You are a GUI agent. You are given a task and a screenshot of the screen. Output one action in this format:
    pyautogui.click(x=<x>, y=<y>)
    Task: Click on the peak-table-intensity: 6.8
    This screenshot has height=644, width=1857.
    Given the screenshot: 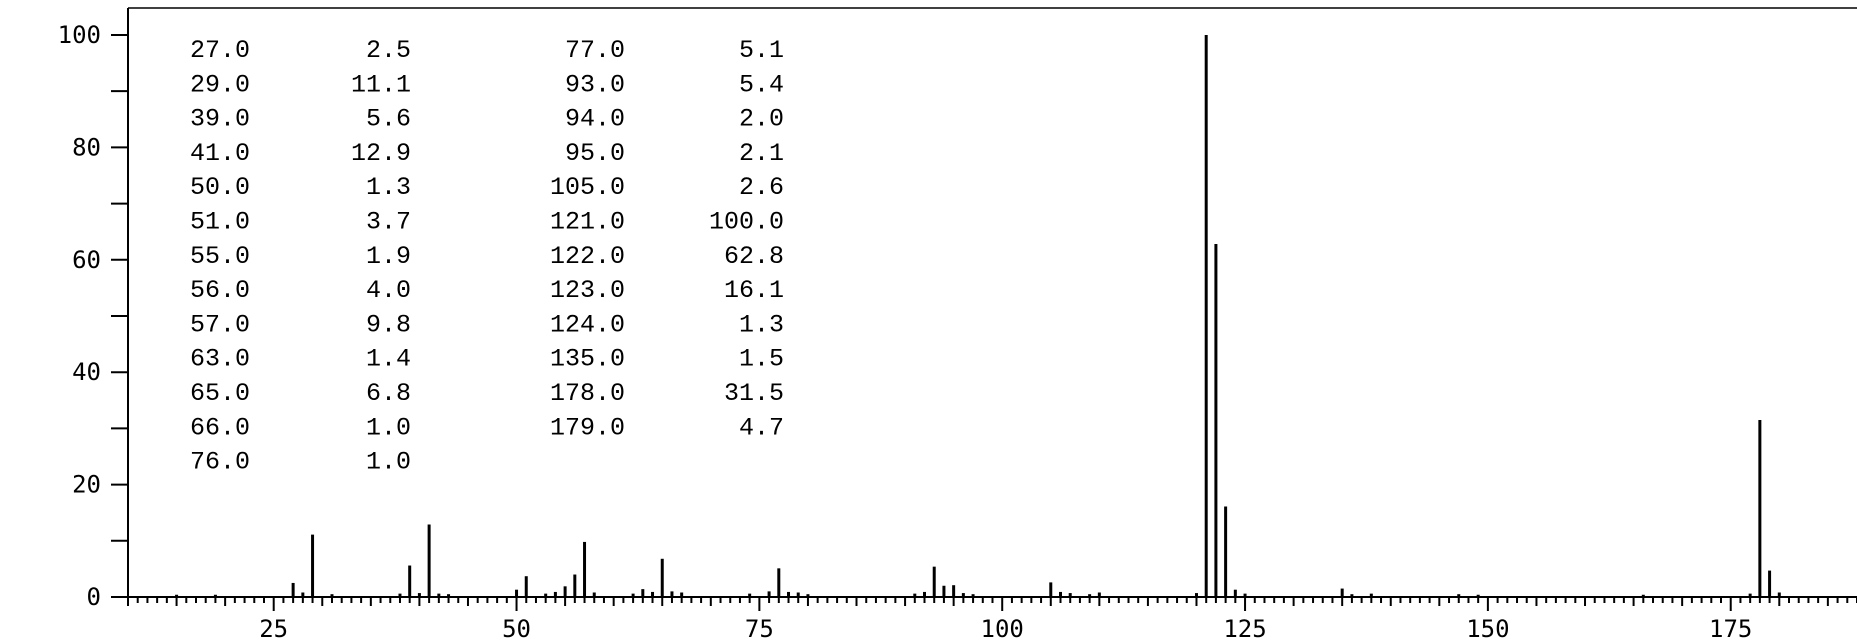 What is the action you would take?
    pyautogui.click(x=388, y=393)
    